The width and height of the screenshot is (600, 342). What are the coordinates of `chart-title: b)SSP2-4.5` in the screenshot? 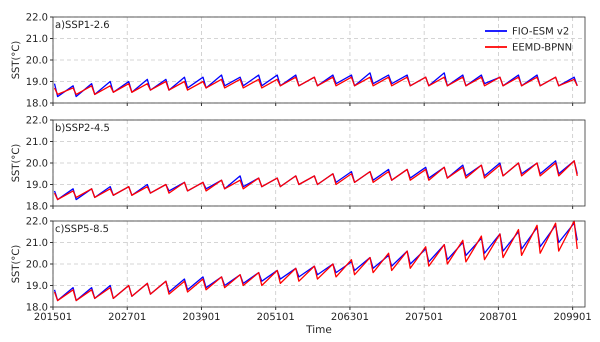 It's located at (82, 128).